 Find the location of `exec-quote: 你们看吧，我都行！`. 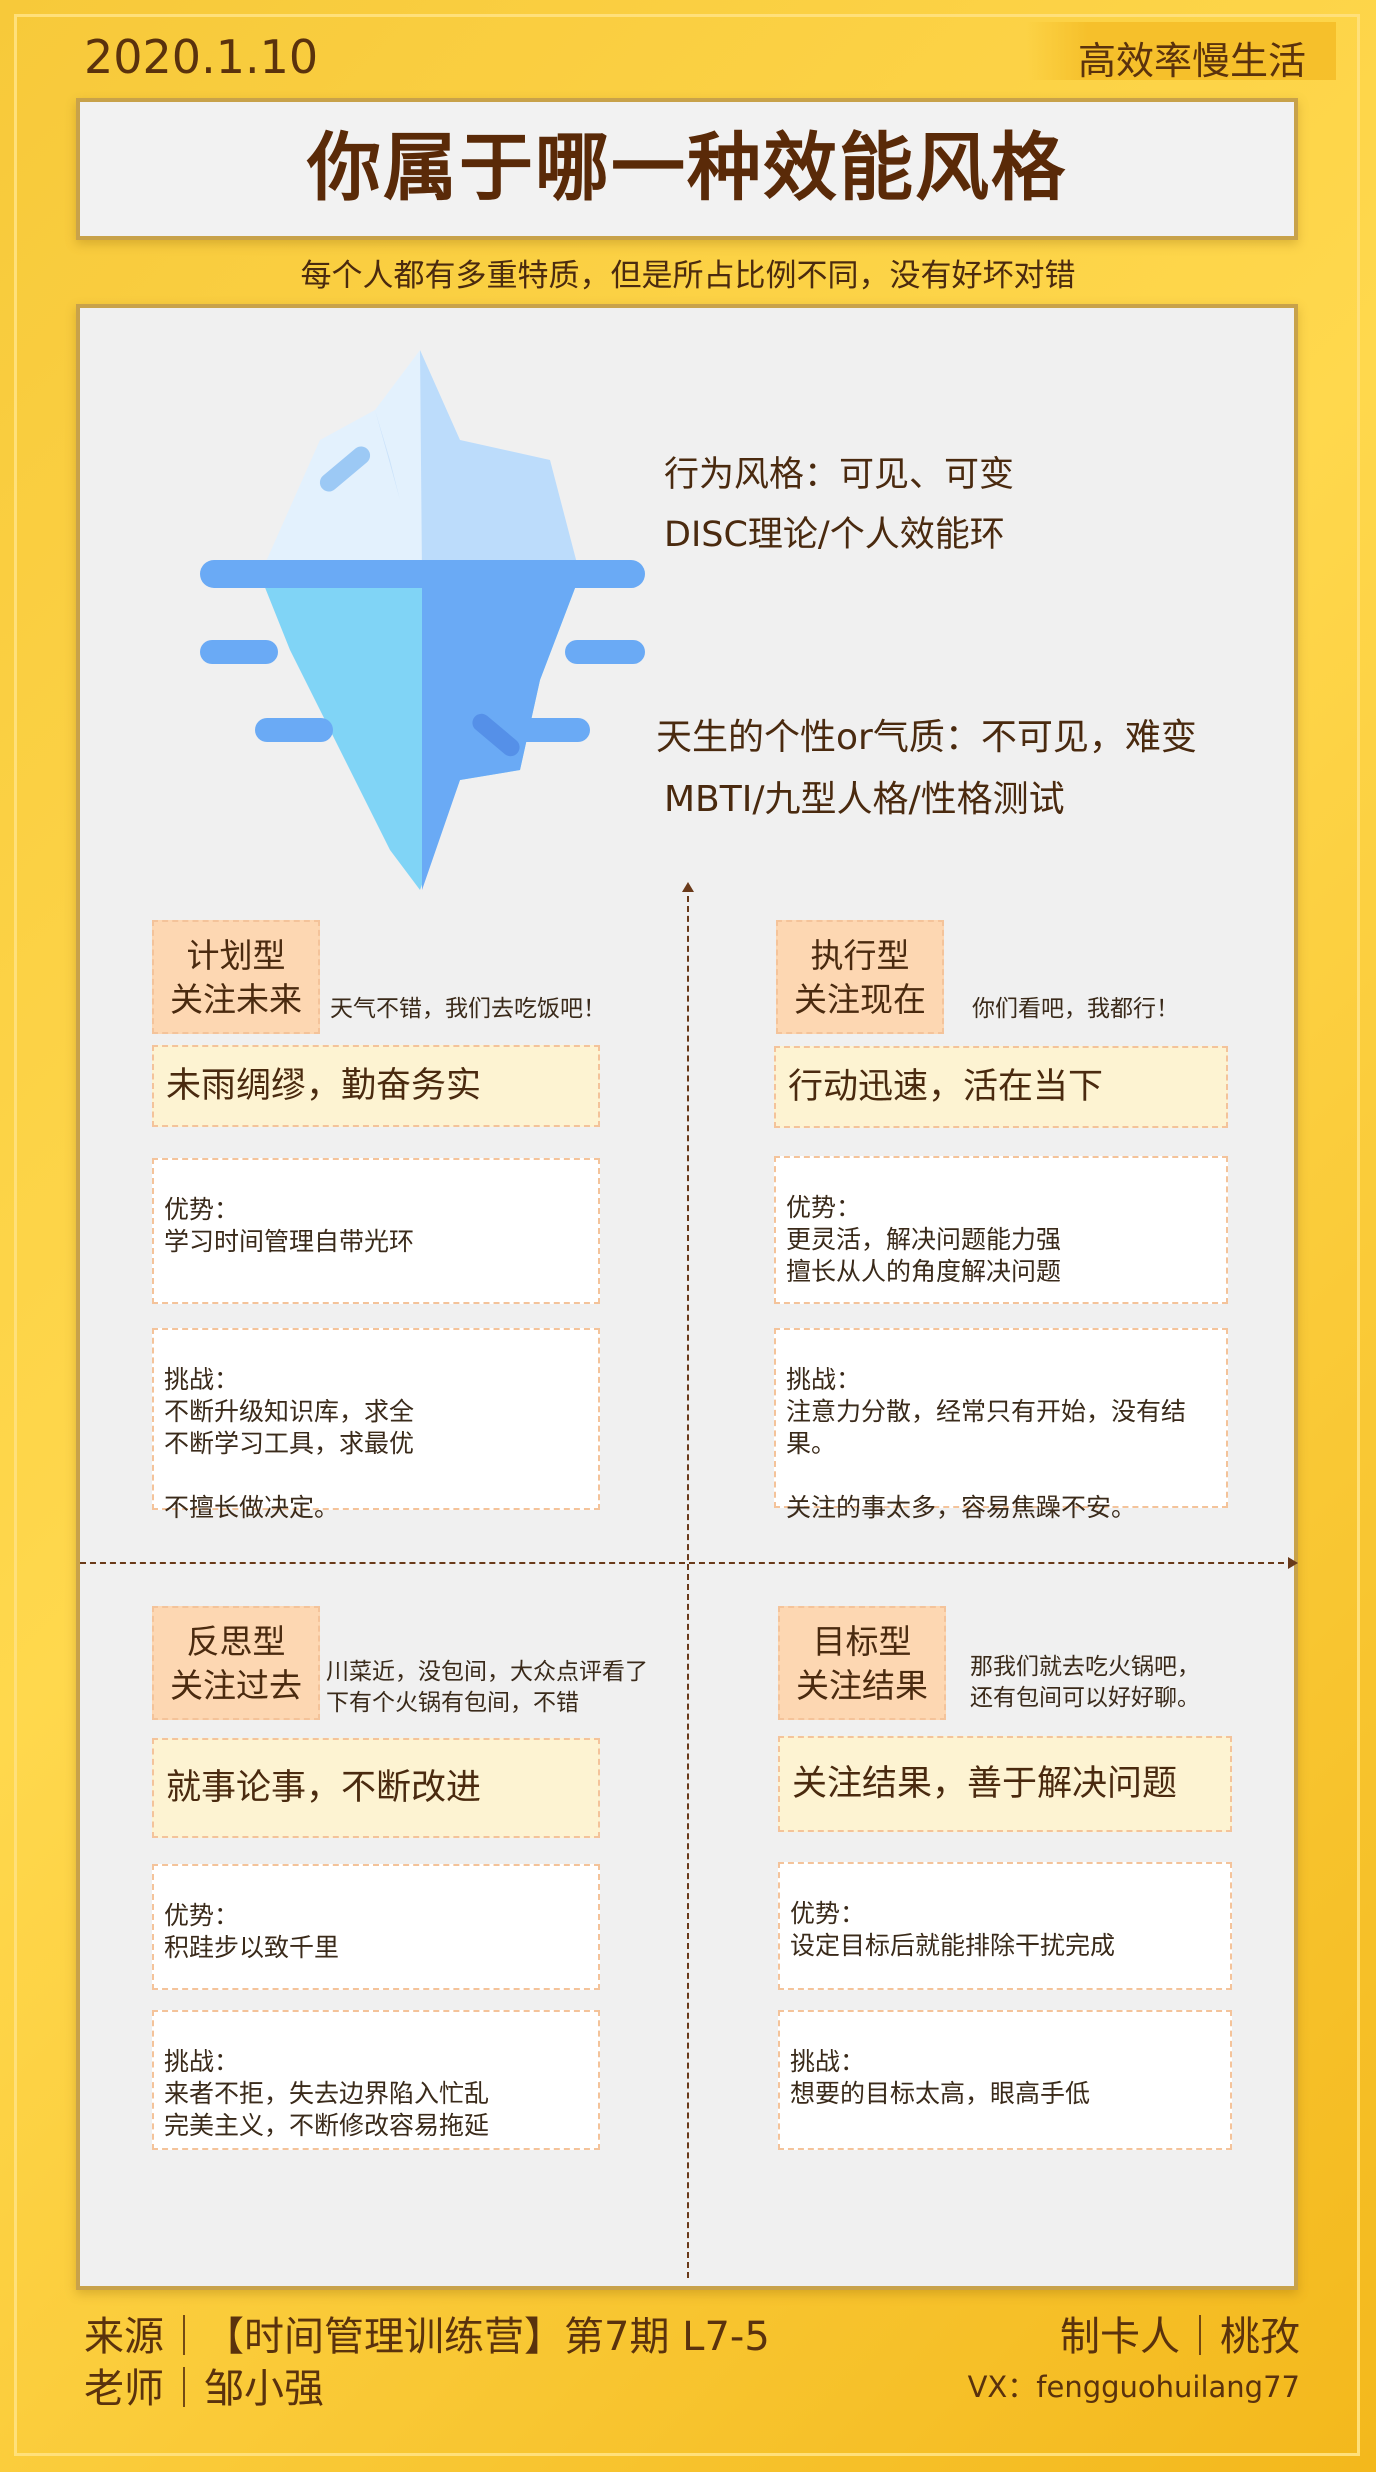

exec-quote: 你们看吧，我都行！ is located at coordinates (1075, 1009).